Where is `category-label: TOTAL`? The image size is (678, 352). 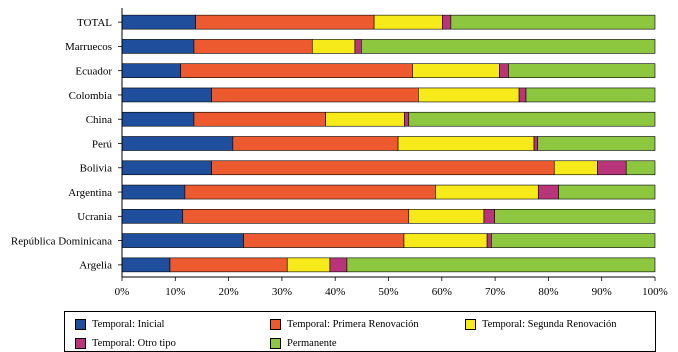
category-label: TOTAL is located at coordinates (94, 23).